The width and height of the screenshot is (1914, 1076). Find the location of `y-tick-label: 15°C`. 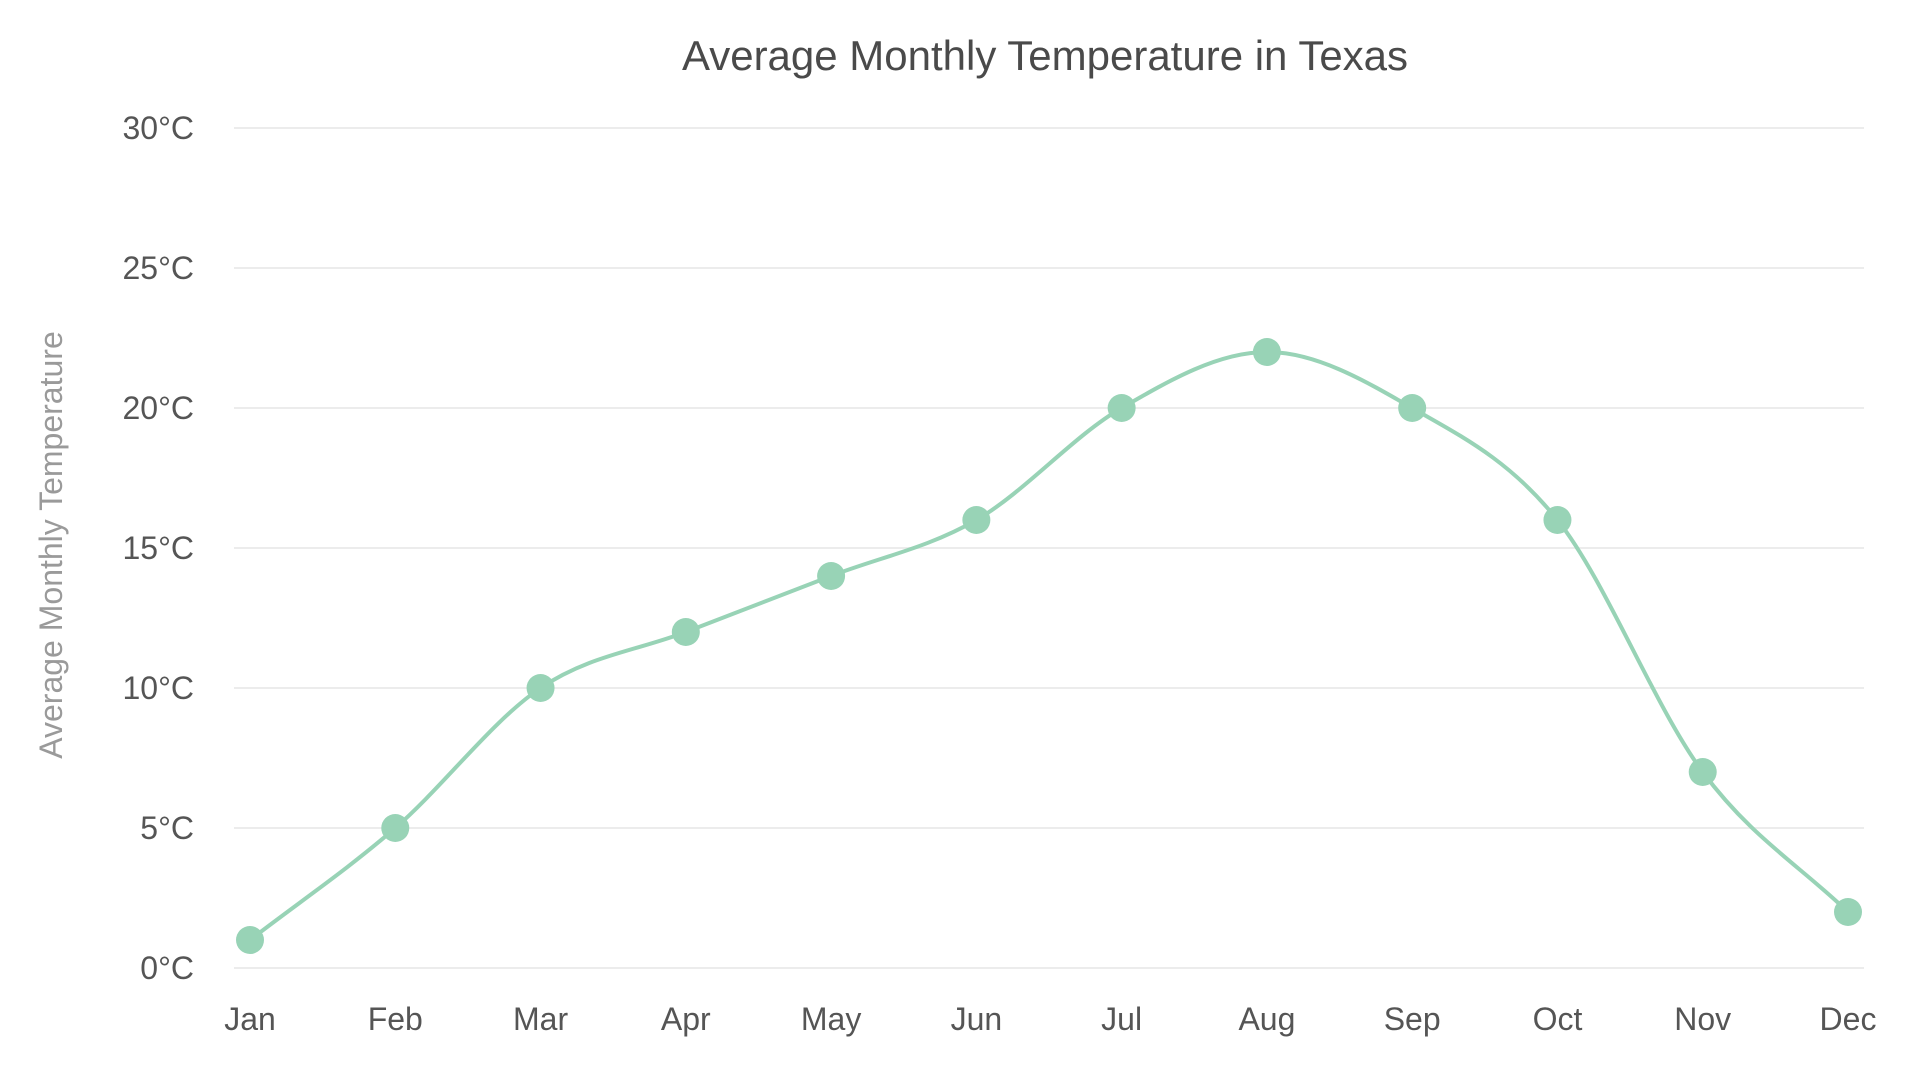

y-tick-label: 15°C is located at coordinates (159, 548).